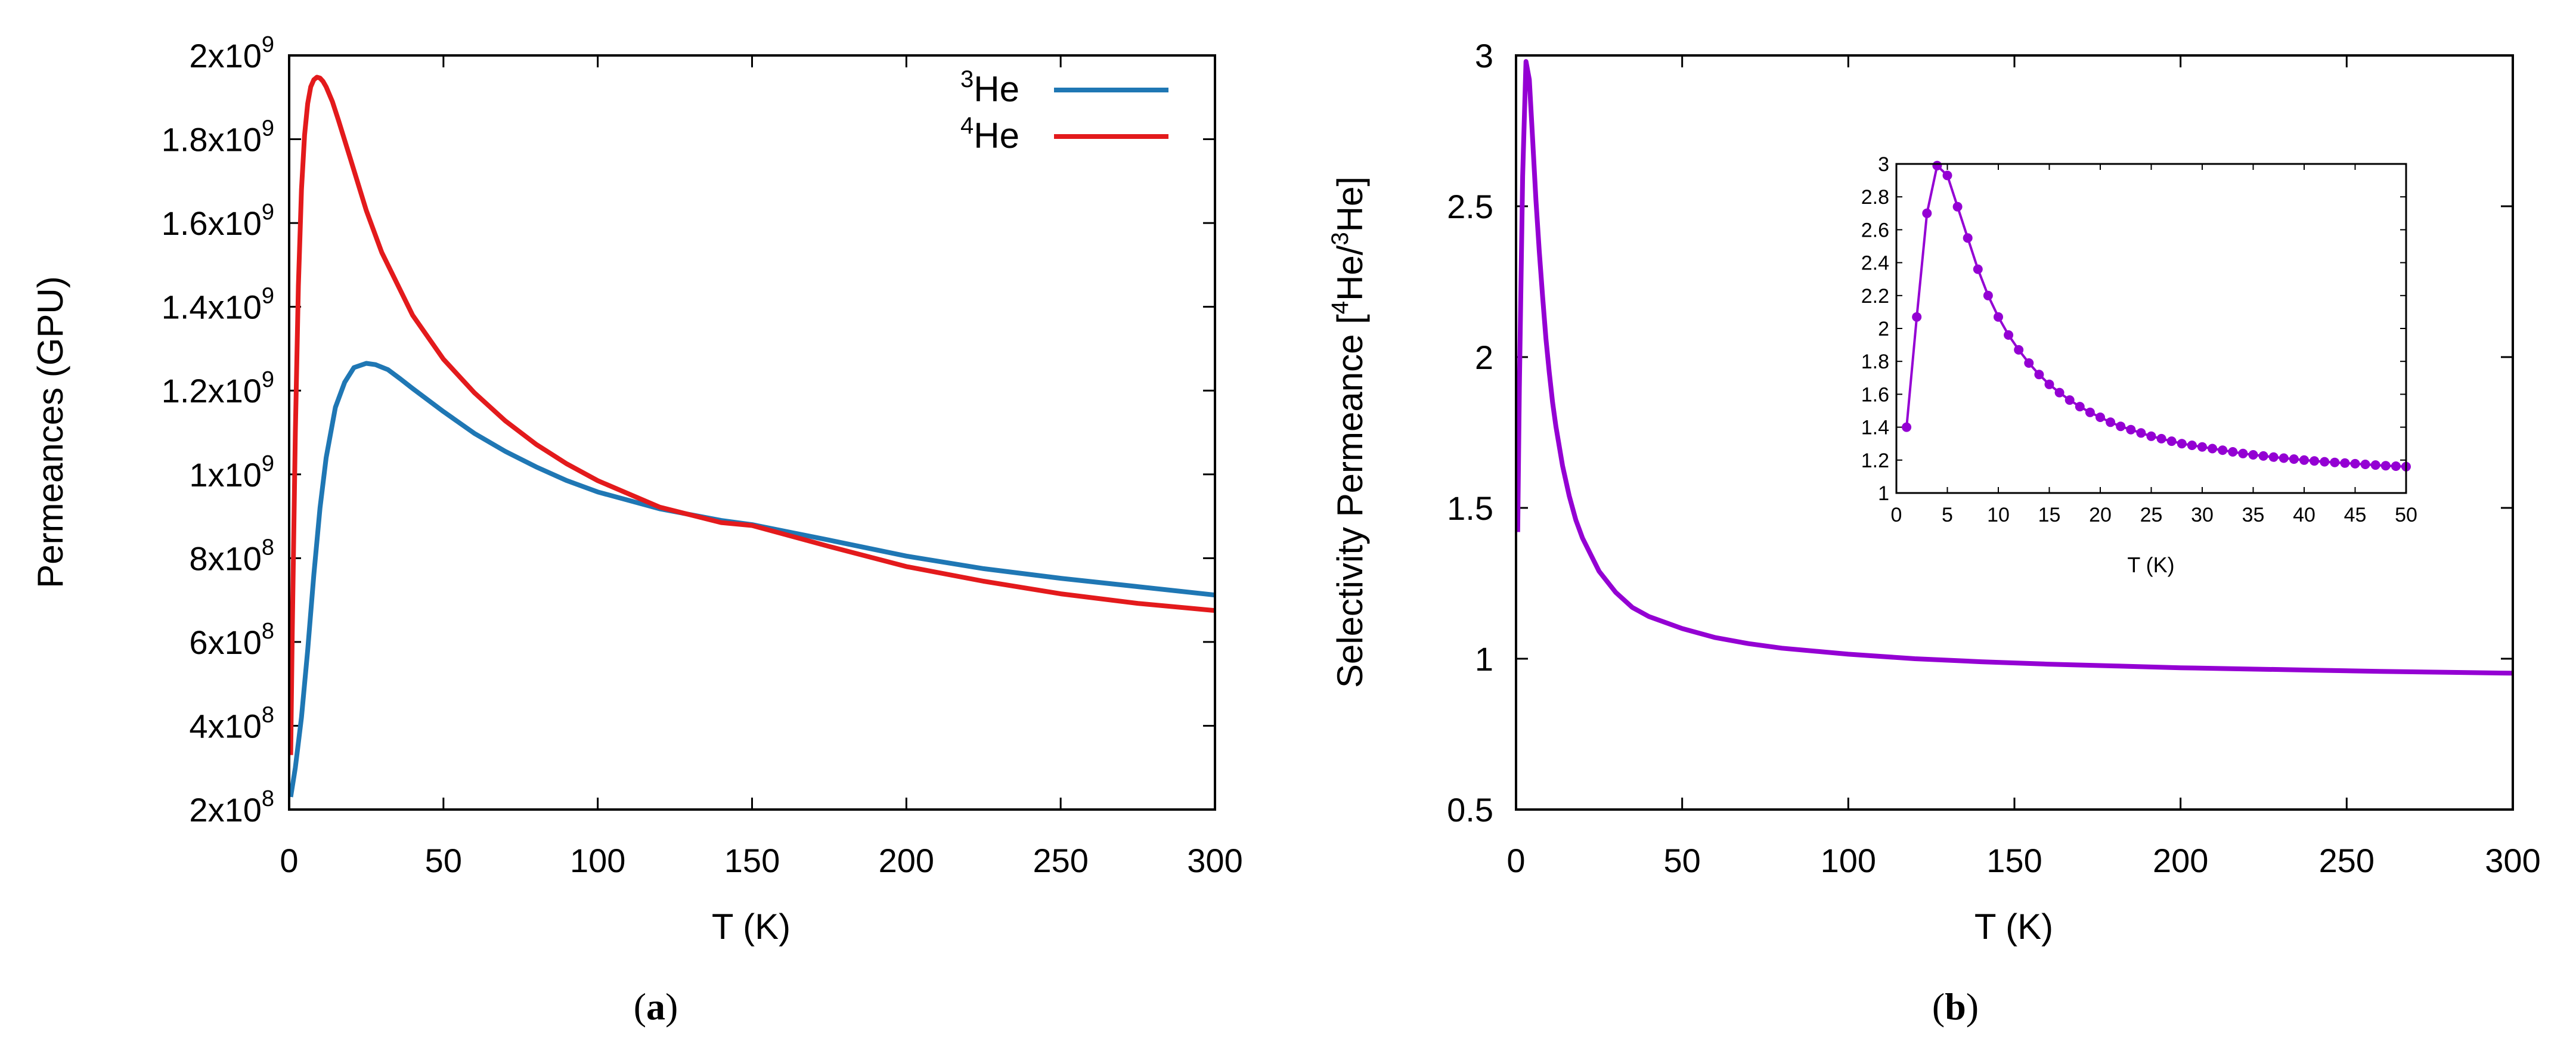 The image size is (2576, 1045). What do you see at coordinates (1515, 860) in the screenshot?
I see `chart-b-xtick-label: 0` at bounding box center [1515, 860].